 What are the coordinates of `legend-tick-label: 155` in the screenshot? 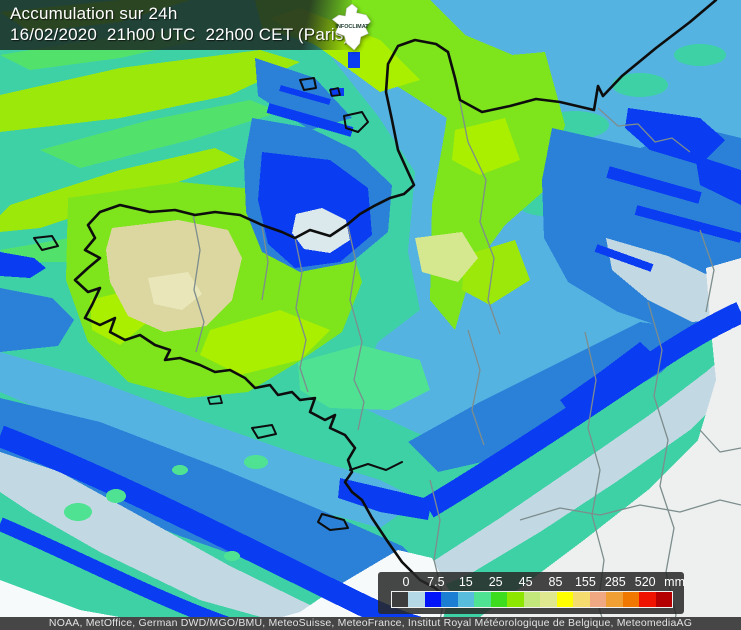 It's located at (585, 582).